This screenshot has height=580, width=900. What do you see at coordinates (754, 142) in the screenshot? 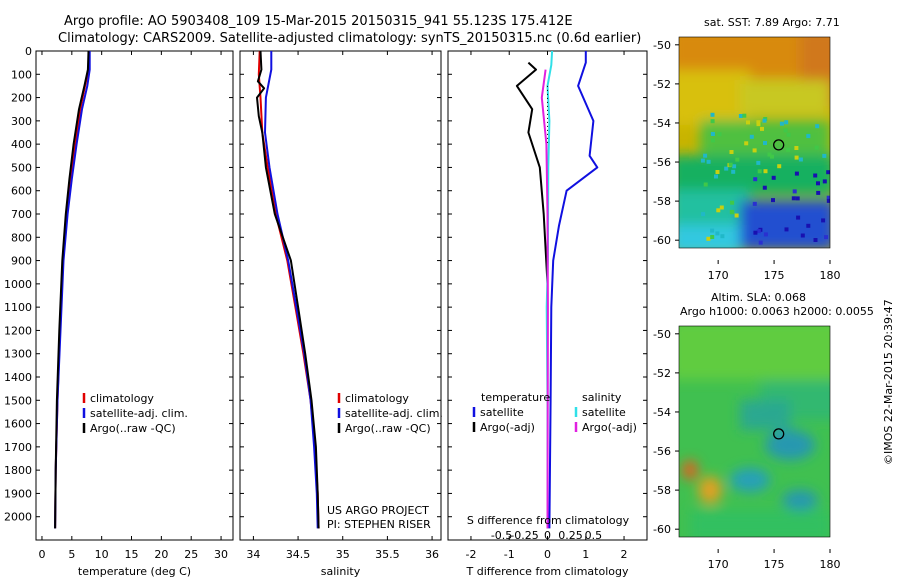
I see `sst-map-frame` at bounding box center [754, 142].